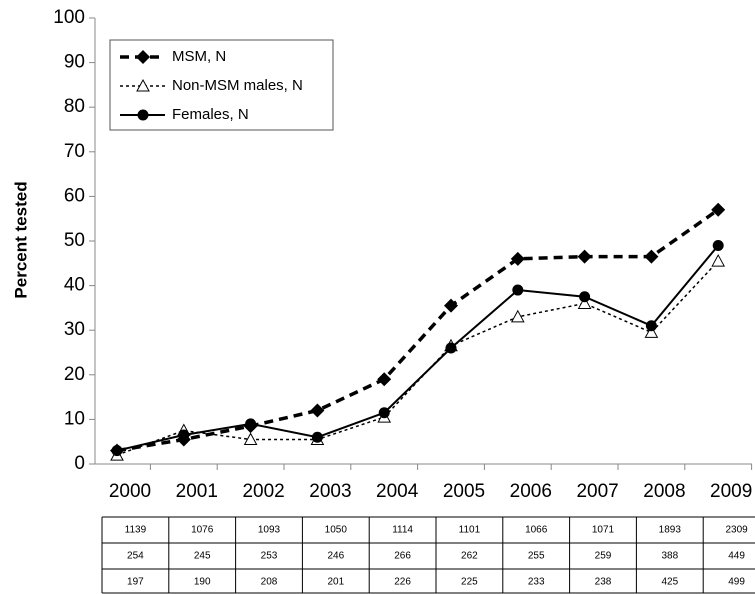 The width and height of the screenshot is (755, 594). I want to click on x-tick-label: 2008, so click(664, 491).